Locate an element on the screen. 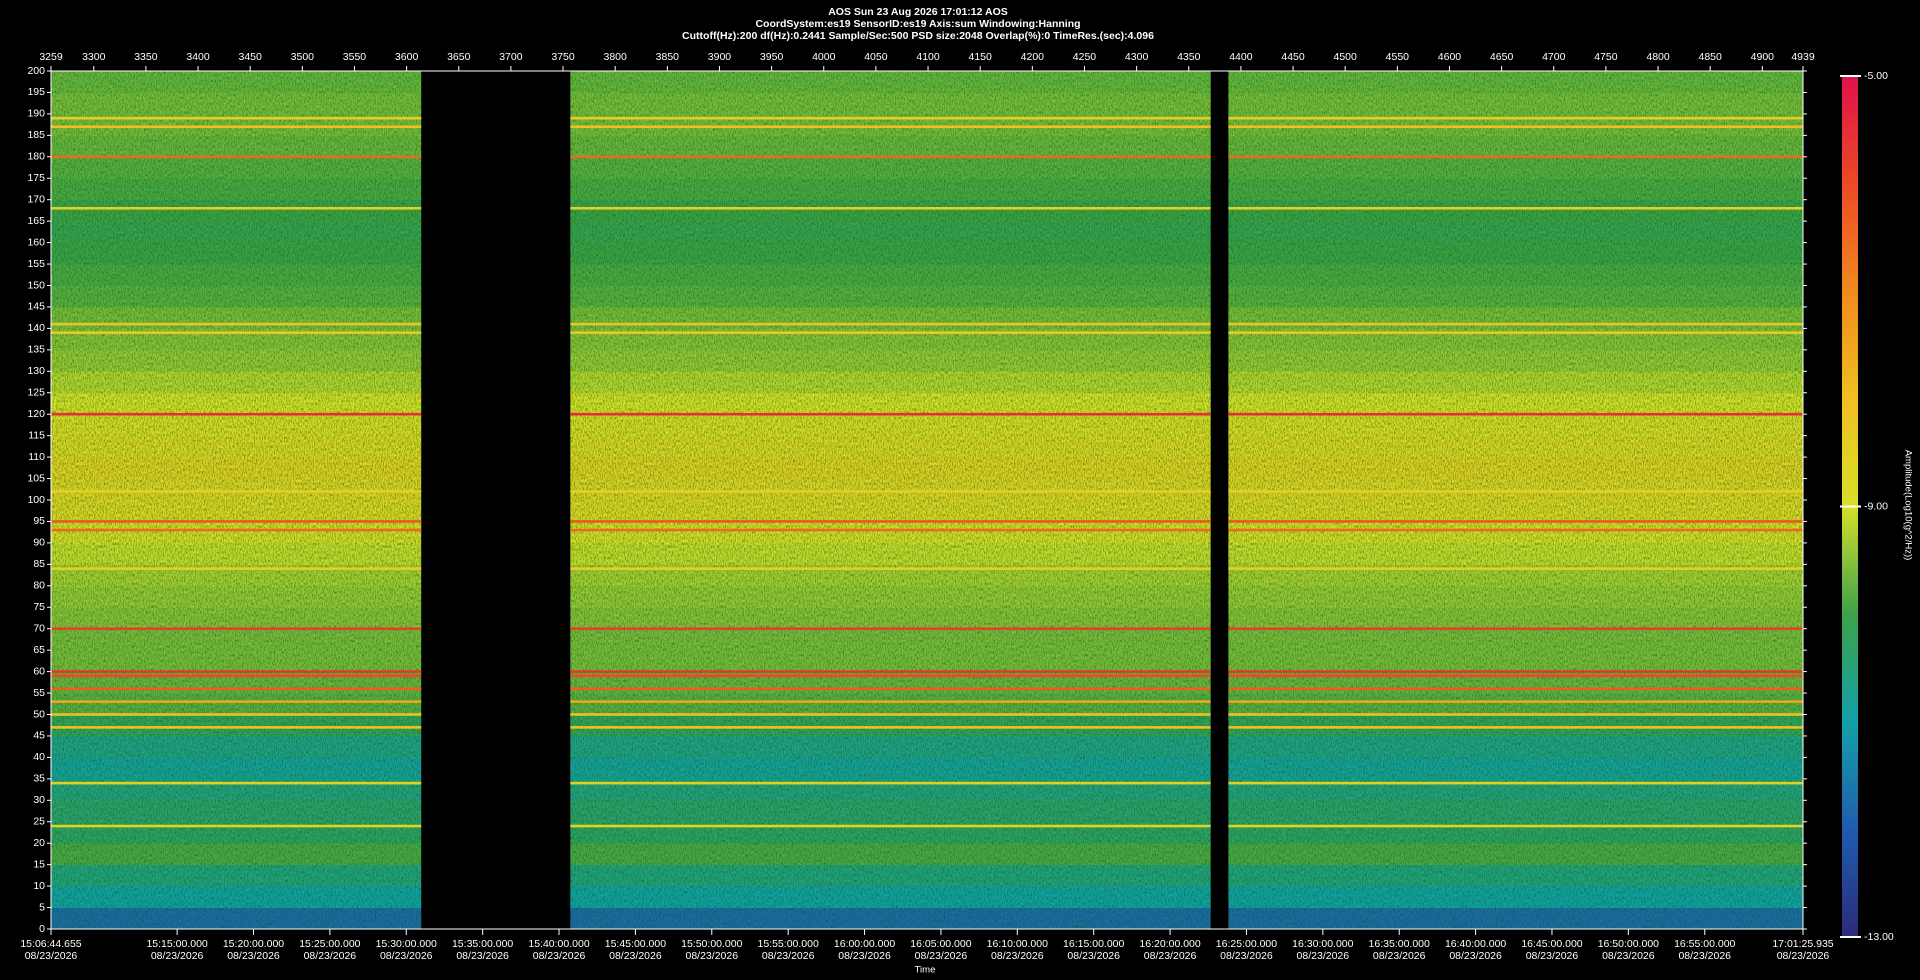  y-tick-label: 25 is located at coordinates (39, 822).